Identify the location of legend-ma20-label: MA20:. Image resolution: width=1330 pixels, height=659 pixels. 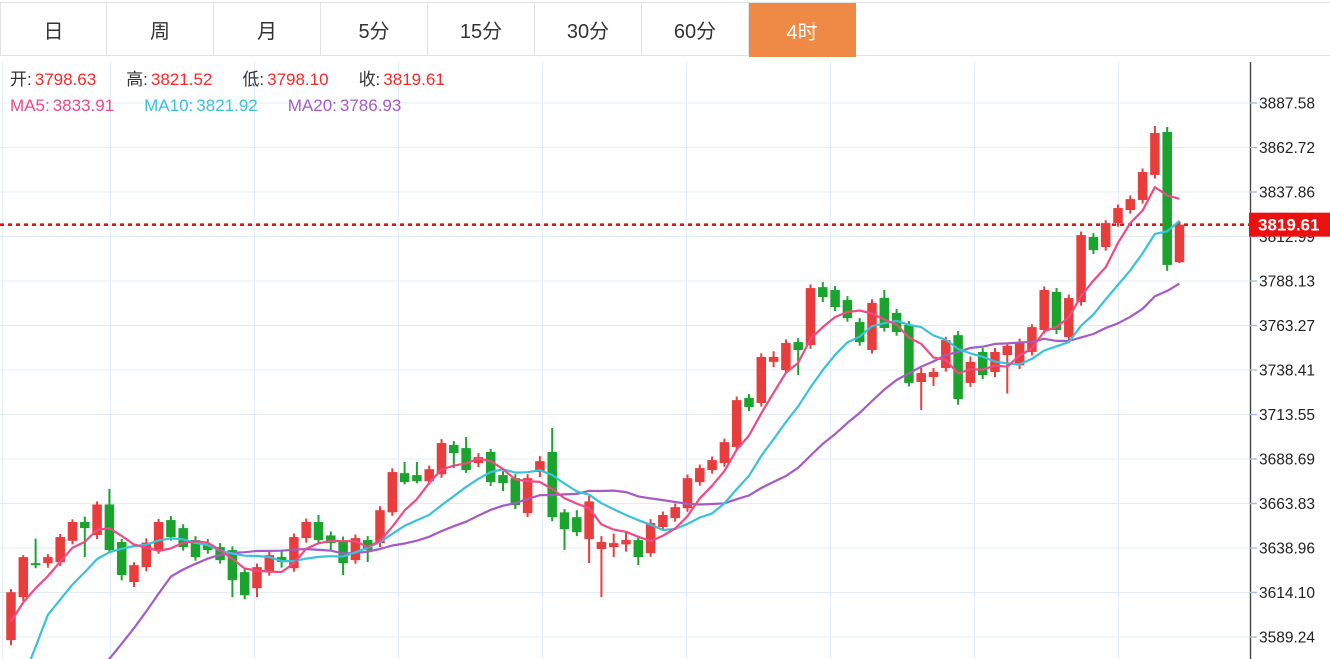
(312, 105).